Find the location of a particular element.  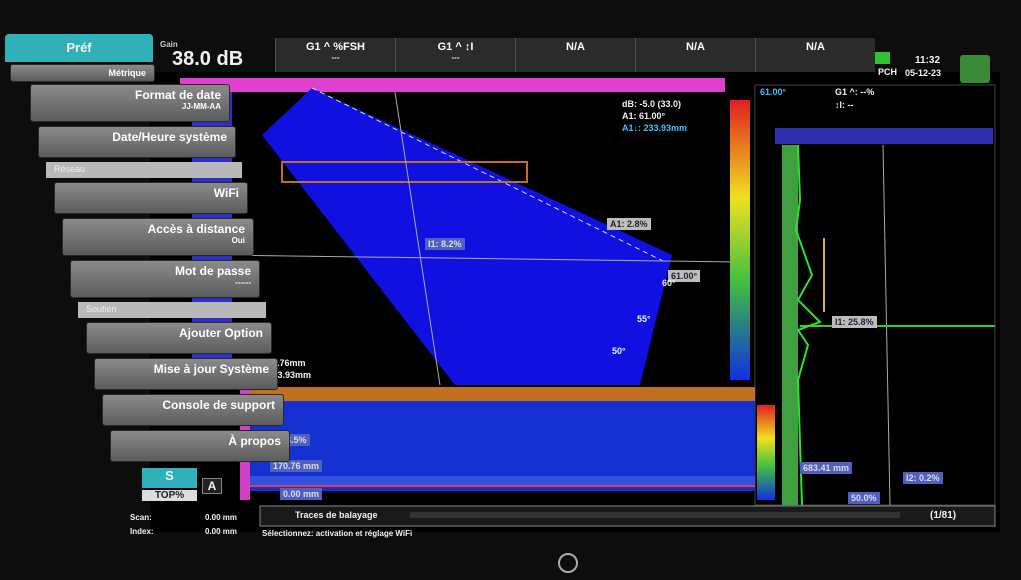

cscan-band is located at coordinates (502, 481).